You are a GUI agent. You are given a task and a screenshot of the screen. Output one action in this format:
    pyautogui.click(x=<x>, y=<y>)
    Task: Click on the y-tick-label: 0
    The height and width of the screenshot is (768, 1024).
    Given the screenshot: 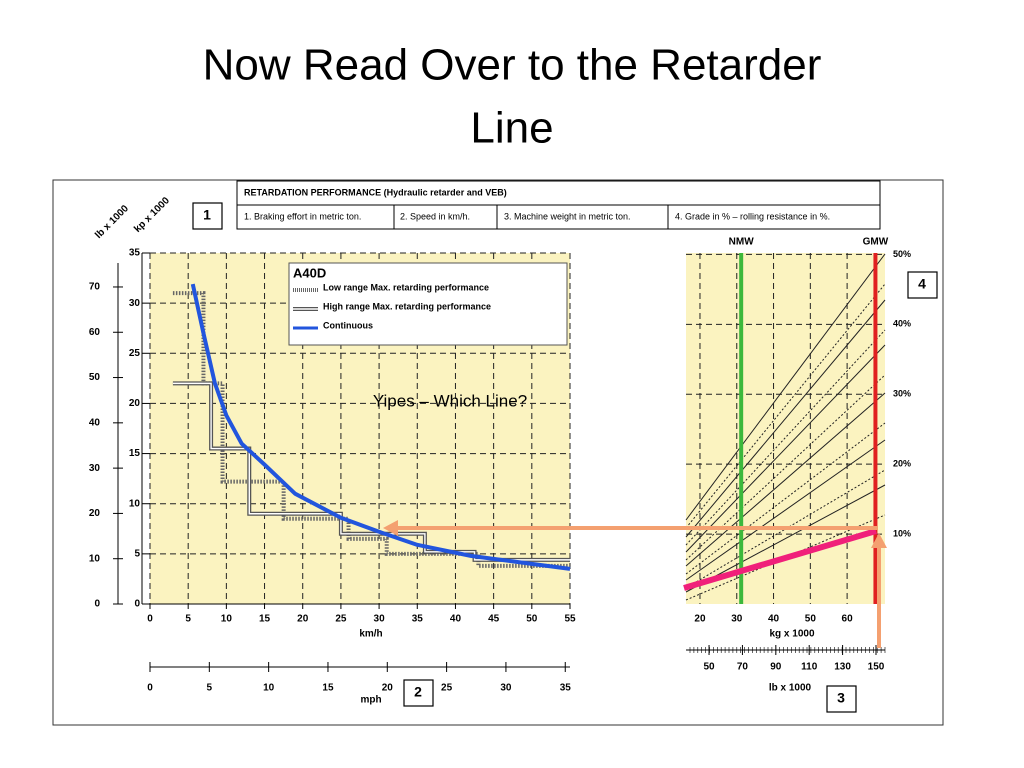 What is the action you would take?
    pyautogui.click(x=137, y=604)
    